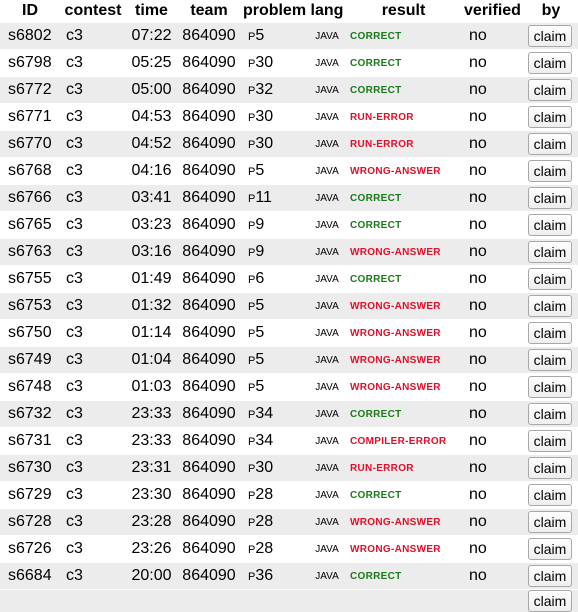  I want to click on time-cell: 03:41, so click(151, 198).